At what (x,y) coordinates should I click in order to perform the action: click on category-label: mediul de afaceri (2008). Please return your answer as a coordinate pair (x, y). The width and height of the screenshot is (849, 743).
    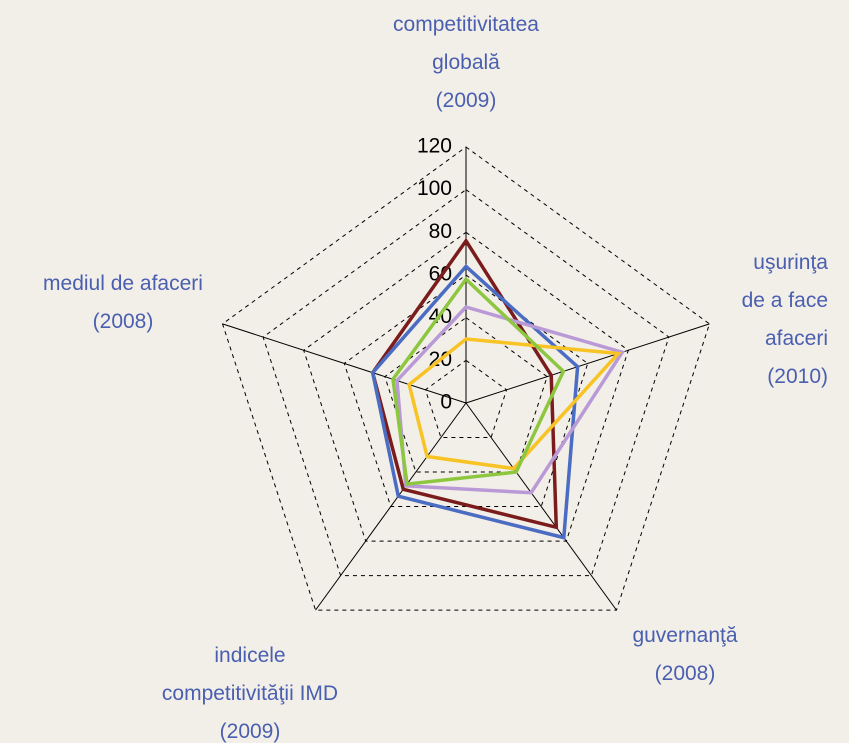
    Looking at the image, I should click on (123, 302).